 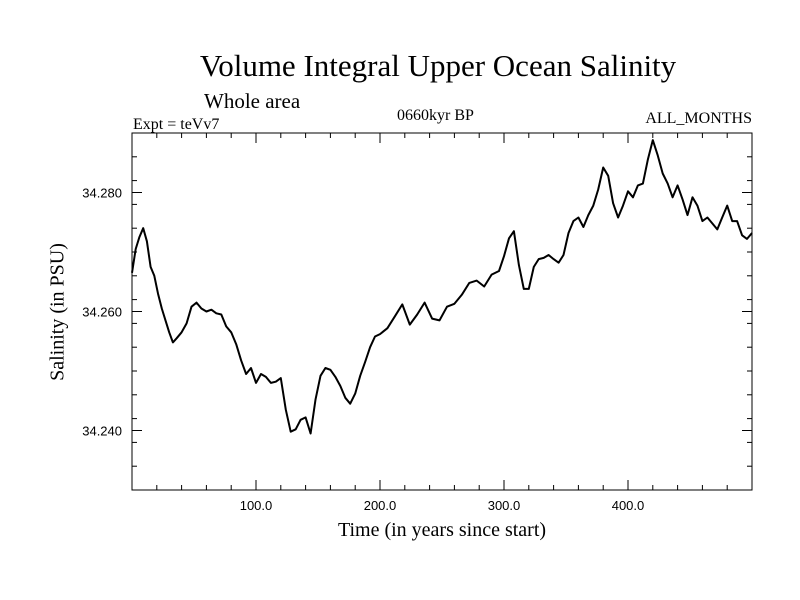 What do you see at coordinates (438, 65) in the screenshot?
I see `chart-title: Volume Integral Upper Ocean Salinity` at bounding box center [438, 65].